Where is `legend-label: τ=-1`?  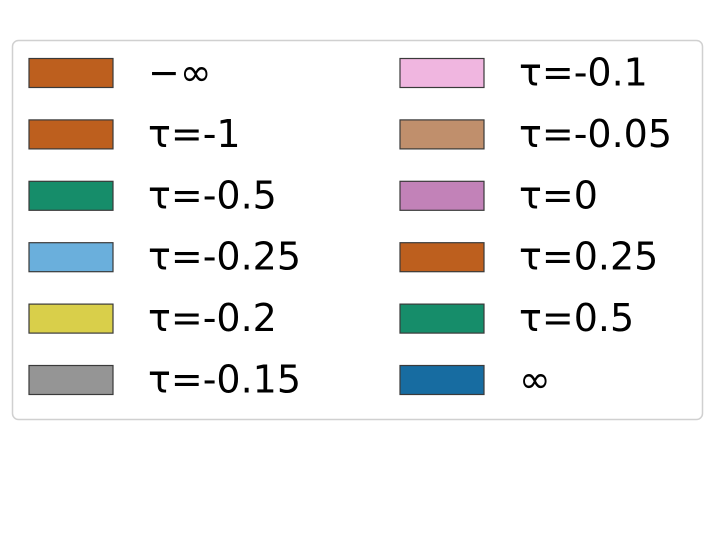
legend-label: τ=-1 is located at coordinates (194, 134).